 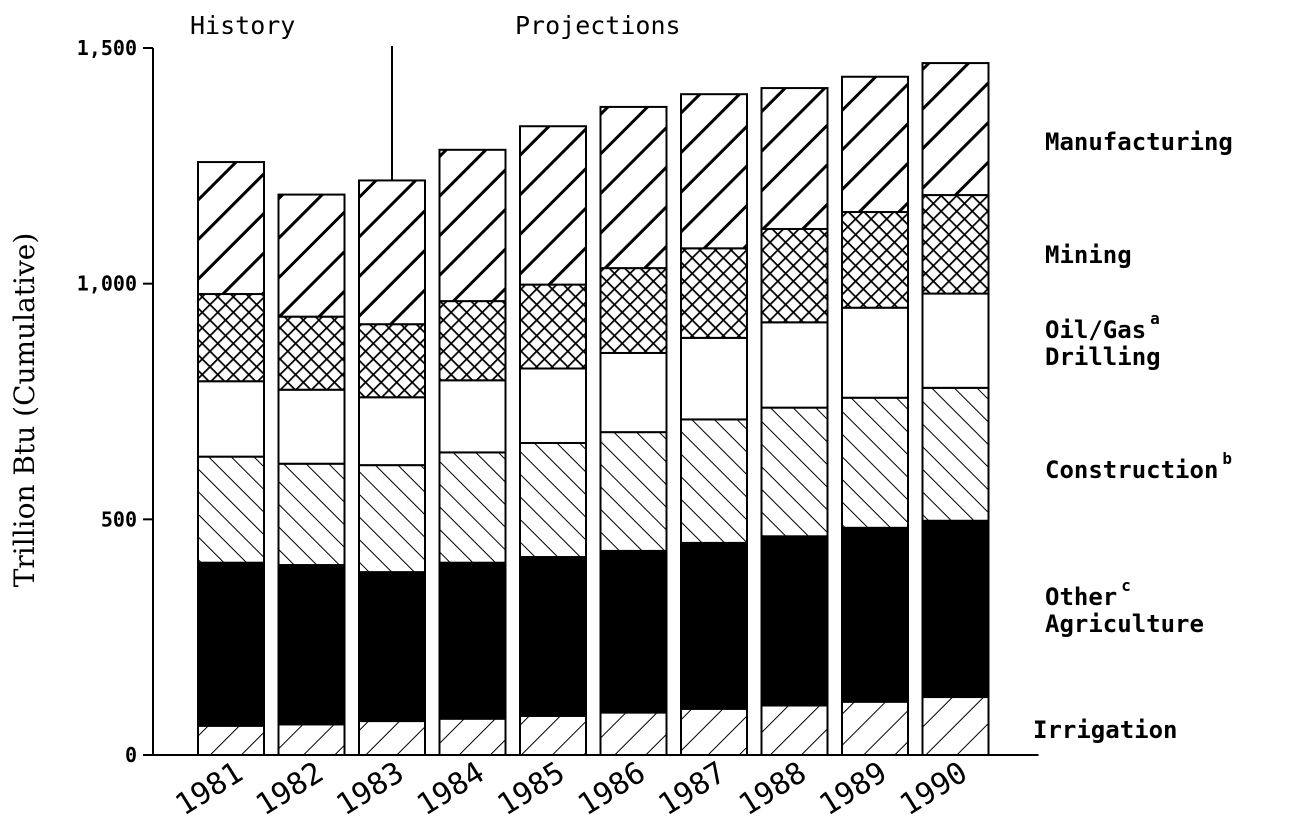 I want to click on series-label-text: Mining, so click(x=1088, y=255).